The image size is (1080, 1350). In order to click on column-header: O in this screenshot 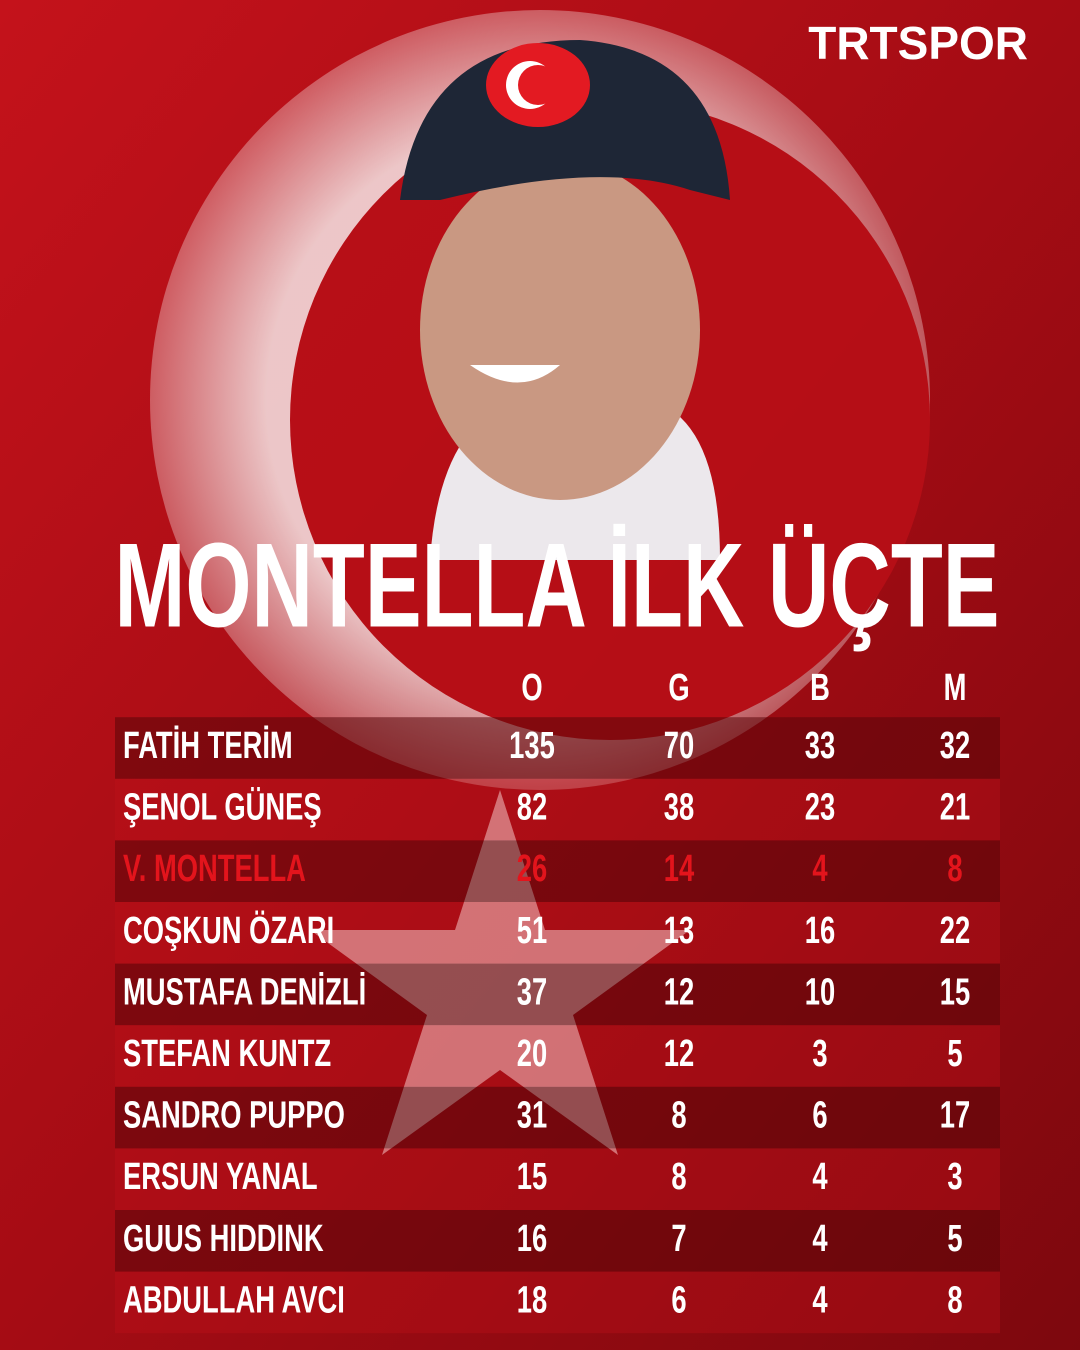, I will do `click(531, 688)`.